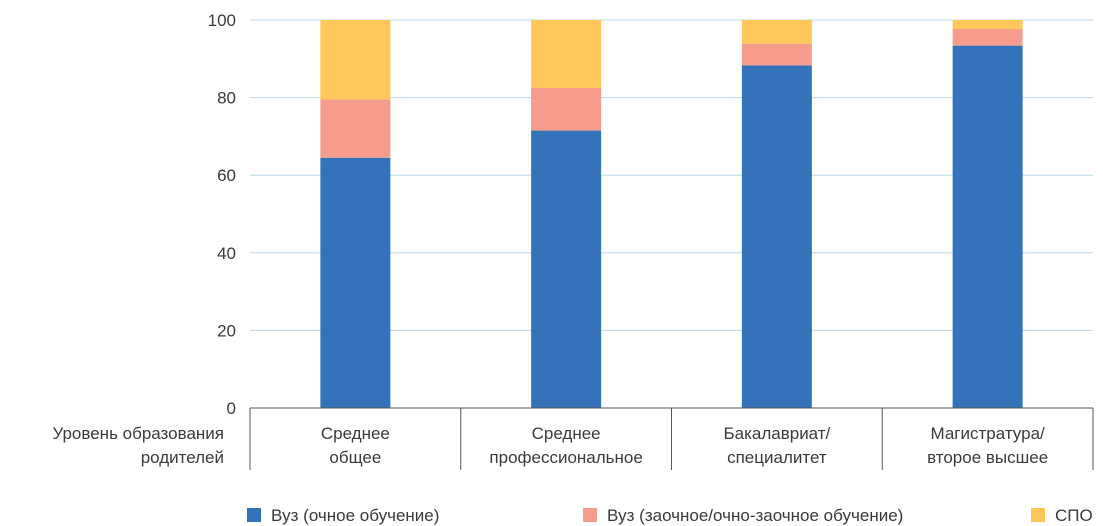 This screenshot has width=1103, height=526. What do you see at coordinates (355, 457) in the screenshot?
I see `category-label: общее` at bounding box center [355, 457].